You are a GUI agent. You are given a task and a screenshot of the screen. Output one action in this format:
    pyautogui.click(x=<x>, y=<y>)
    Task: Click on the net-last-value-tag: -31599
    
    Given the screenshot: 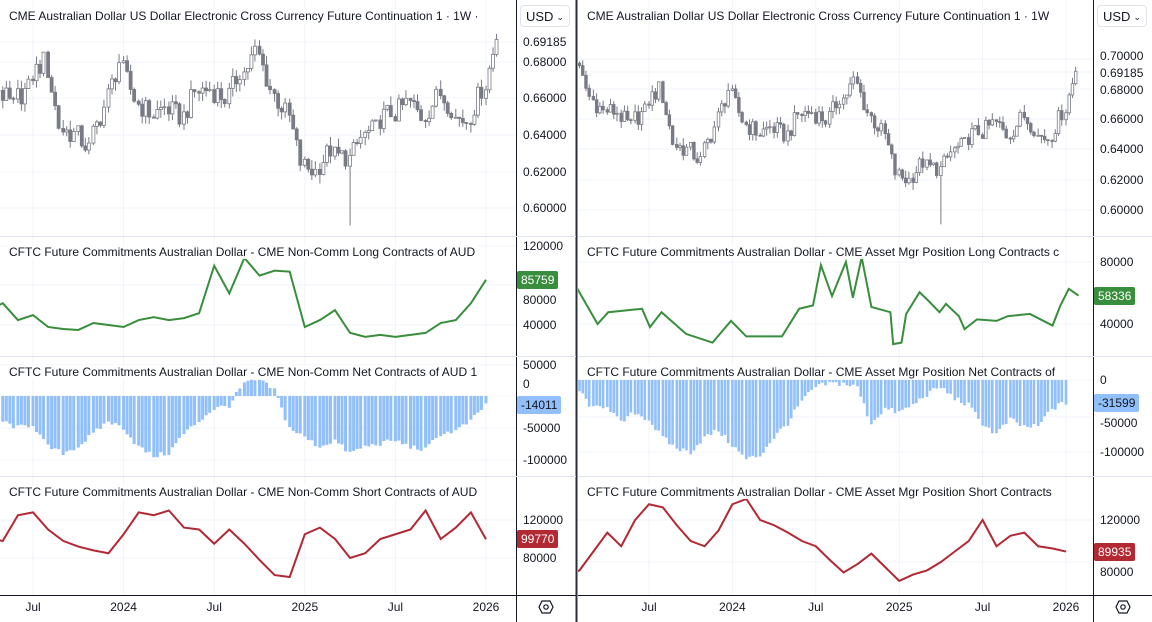 What is the action you would take?
    pyautogui.click(x=1117, y=402)
    